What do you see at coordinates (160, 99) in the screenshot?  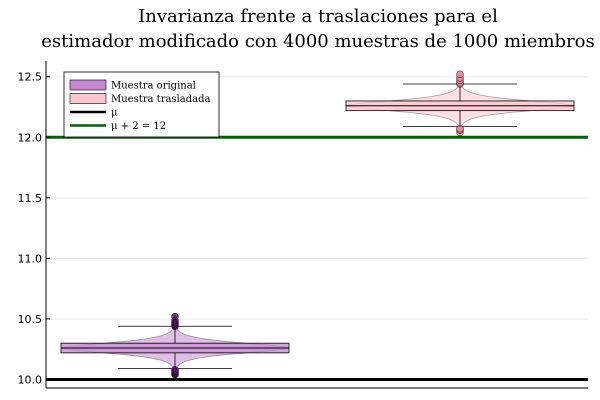 I see `legend-label-series-1: Muestra trasladada` at bounding box center [160, 99].